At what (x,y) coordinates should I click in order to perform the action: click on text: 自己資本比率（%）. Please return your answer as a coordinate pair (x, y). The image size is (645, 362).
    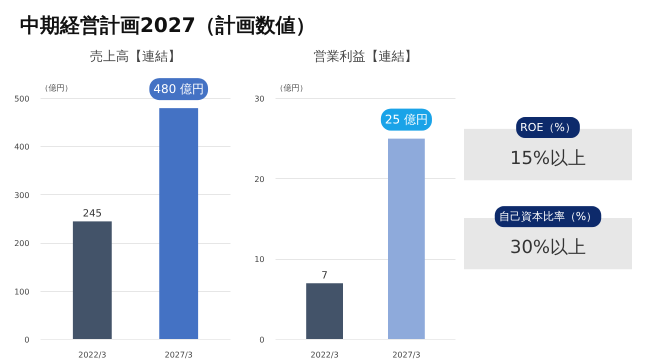
    Looking at the image, I should click on (548, 217).